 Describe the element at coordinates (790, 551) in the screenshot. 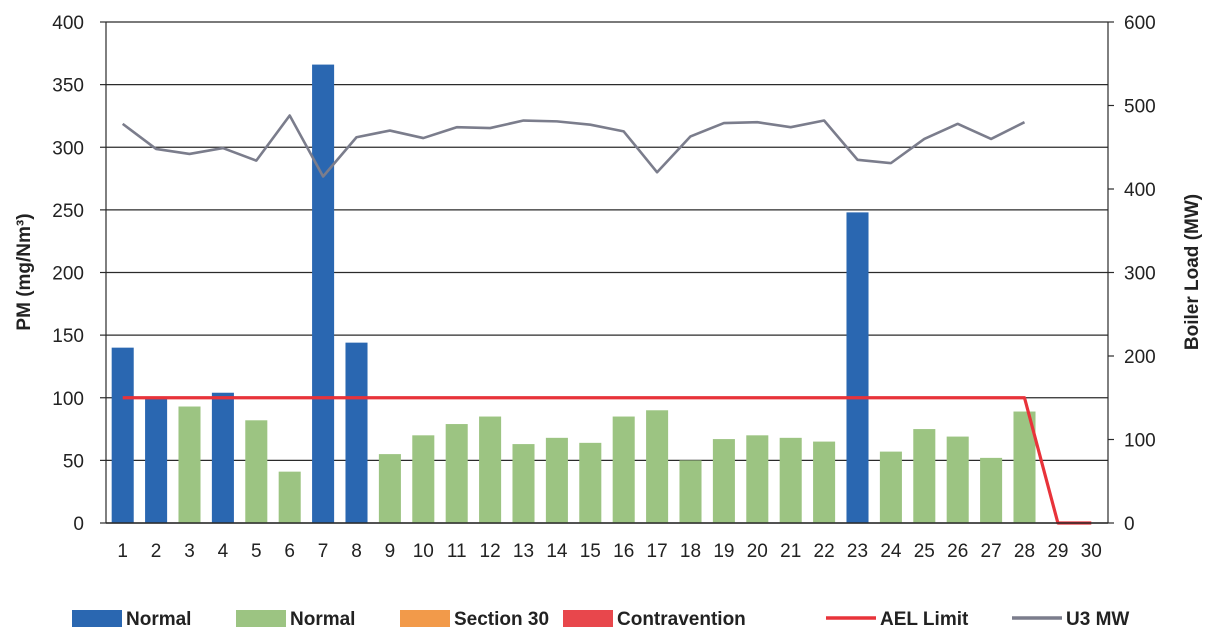

I see `x-tick-label: 21` at that location.